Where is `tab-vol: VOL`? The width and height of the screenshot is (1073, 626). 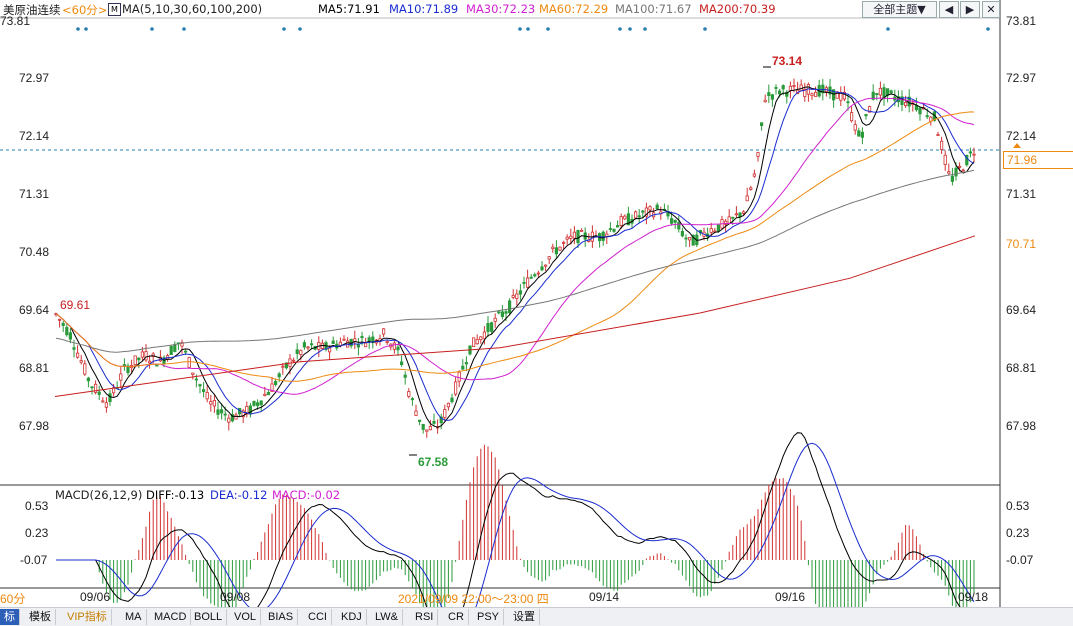
tab-vol: VOL is located at coordinates (246, 617).